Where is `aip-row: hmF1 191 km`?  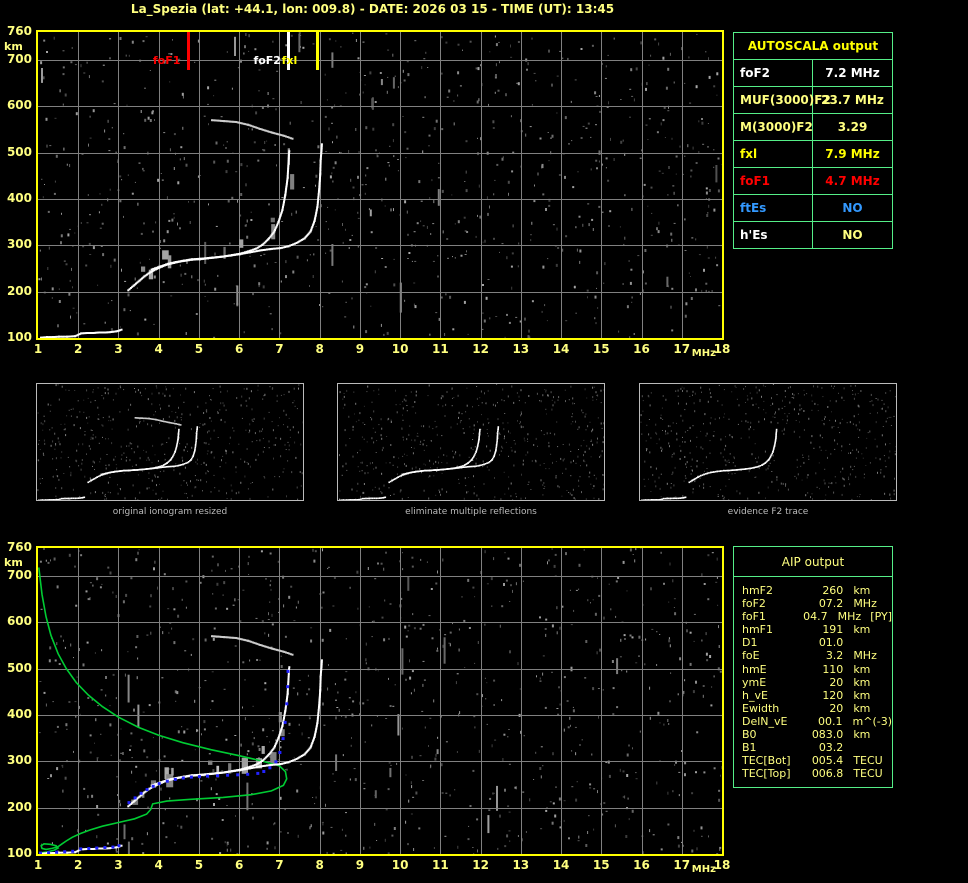 aip-row: hmF1 191 km is located at coordinates (817, 629).